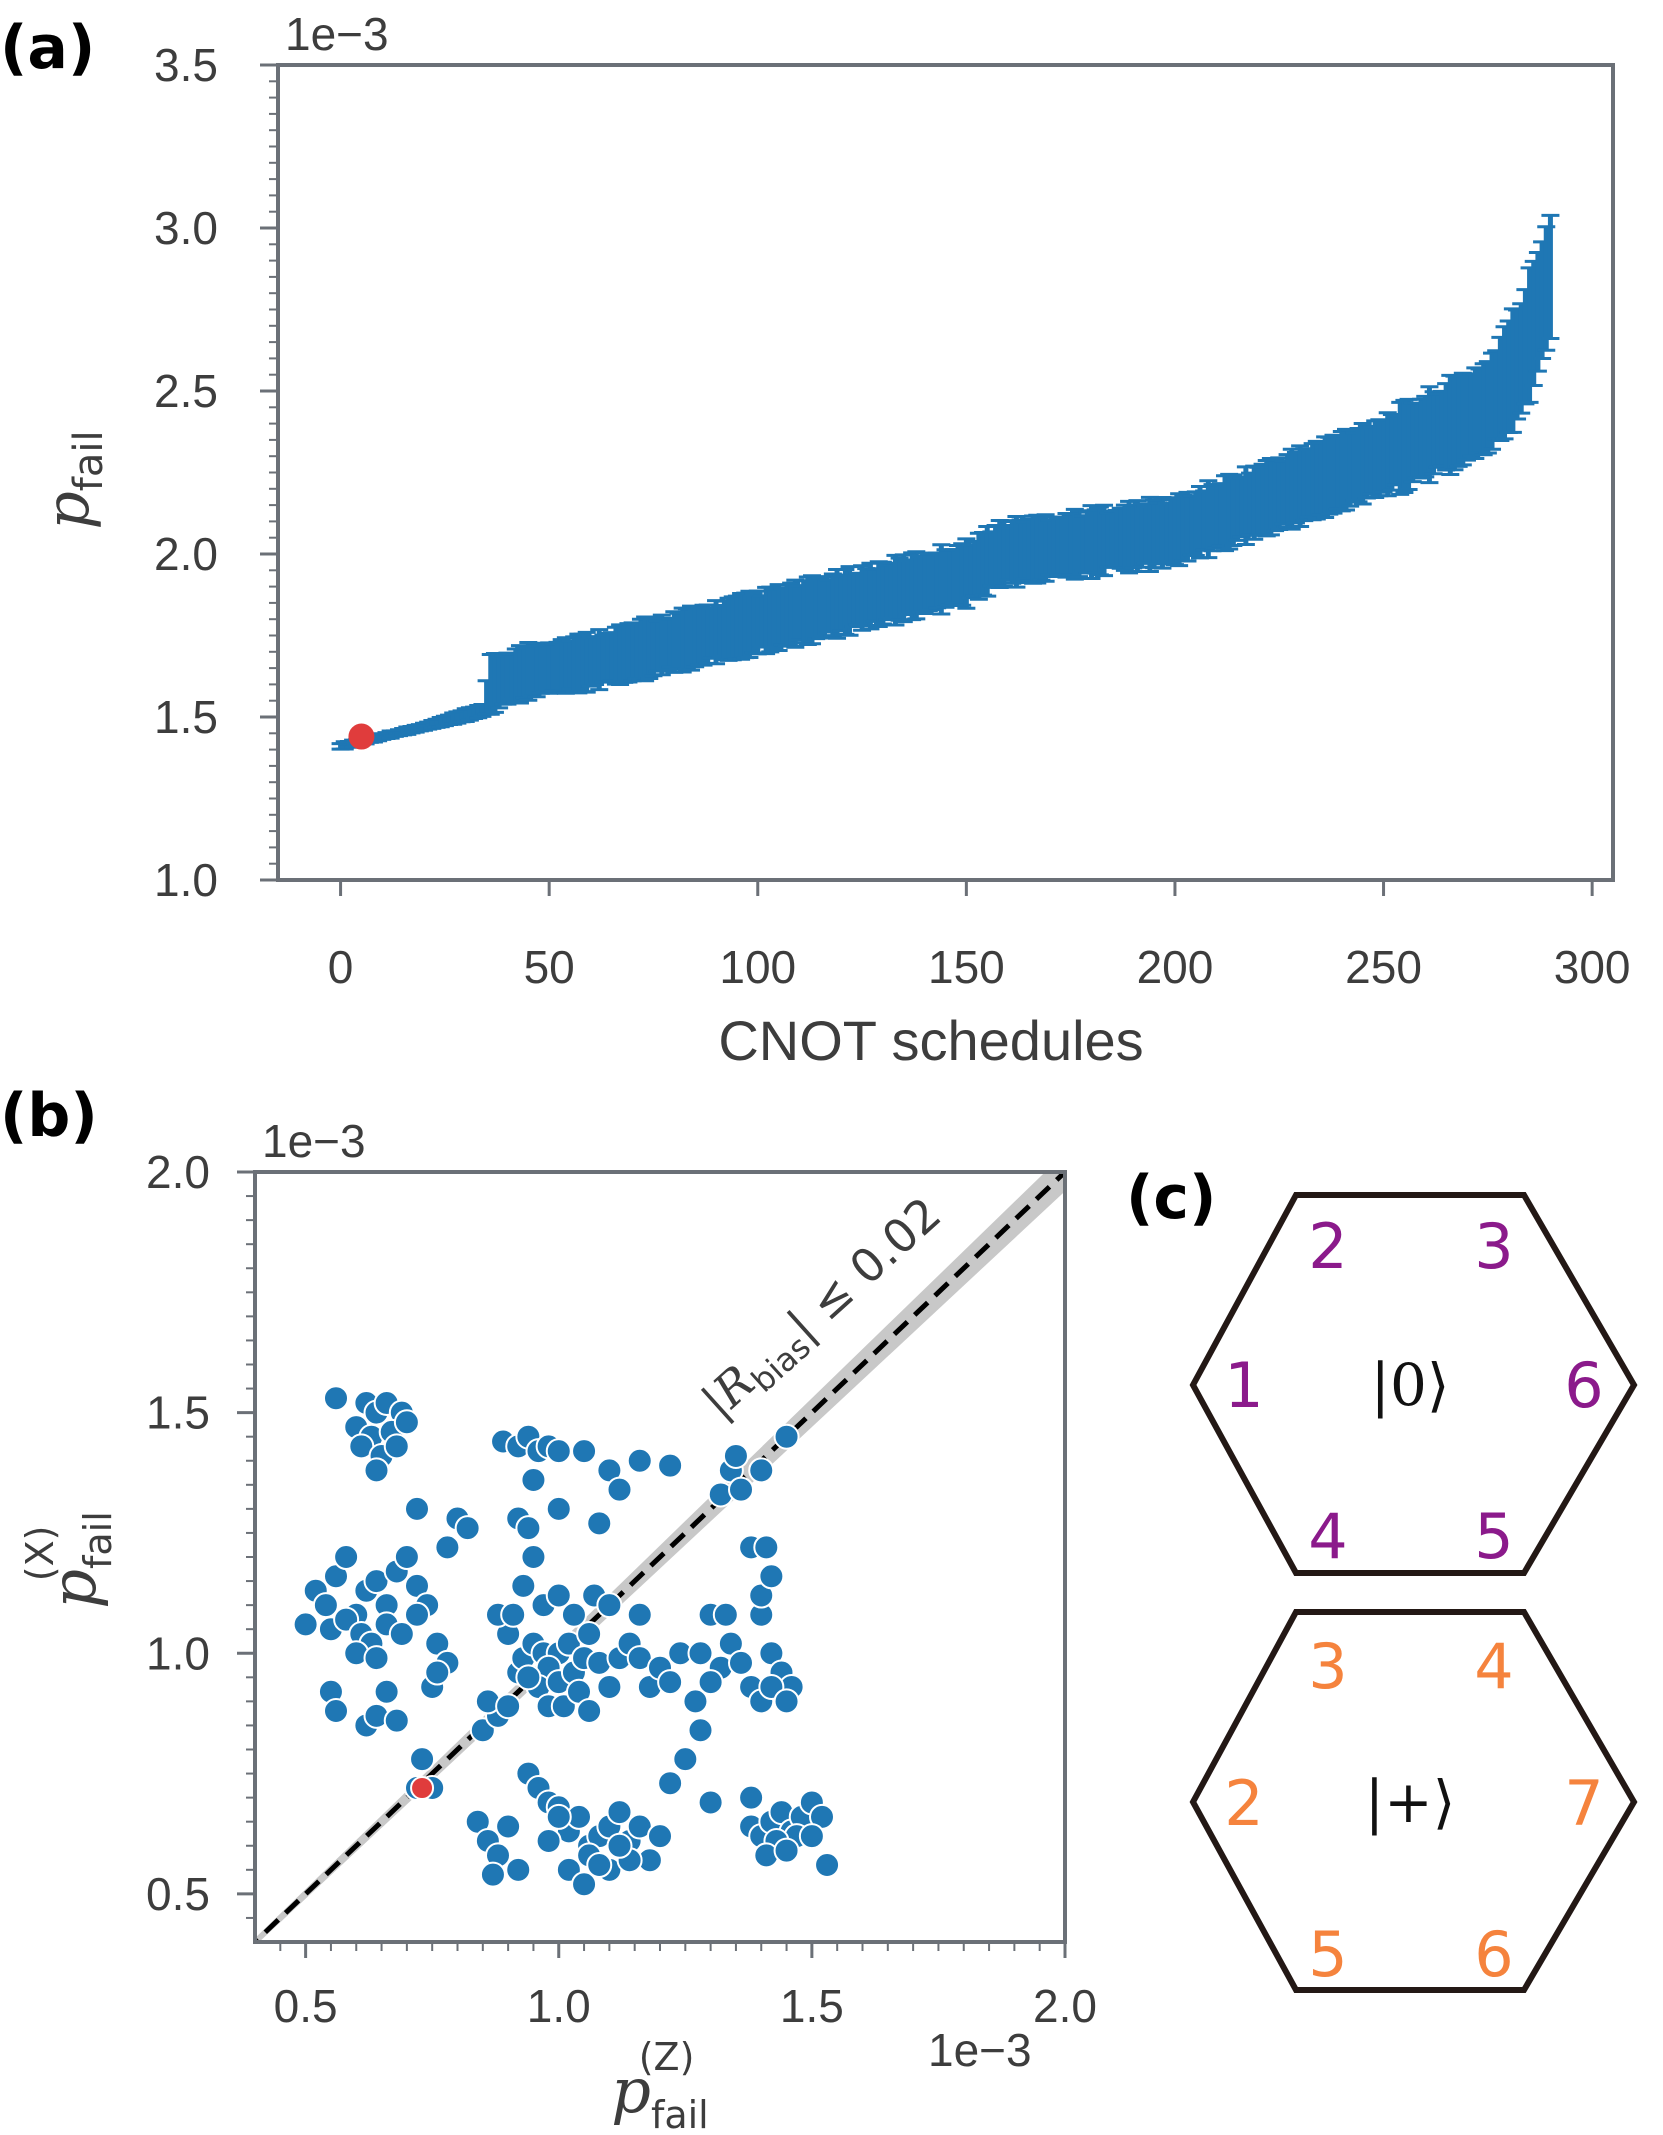 The image size is (1663, 2135). Describe the element at coordinates (1243, 1385) in the screenshot. I see `hex0-label-left: 1` at that location.